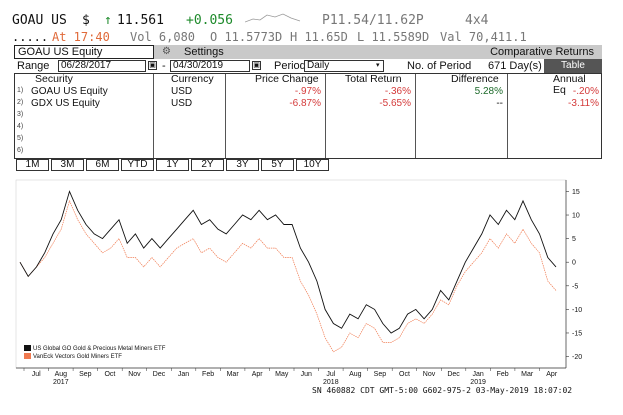  Describe the element at coordinates (32, 165) in the screenshot. I see `period-button-1m: 1M` at that location.